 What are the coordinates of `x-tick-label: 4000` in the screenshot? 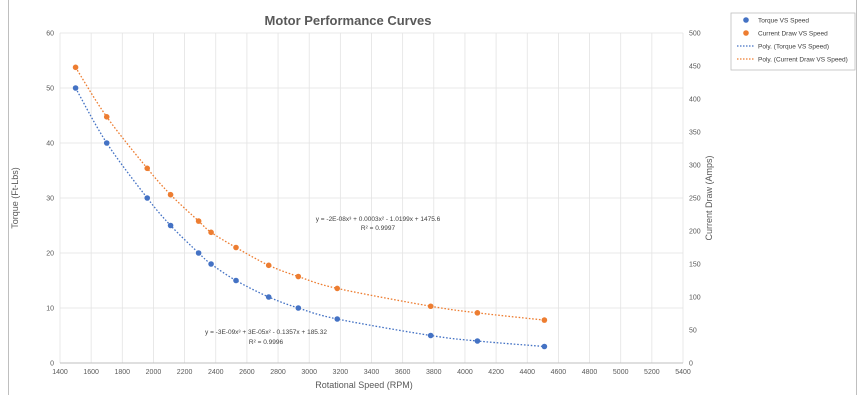 It's located at (465, 372).